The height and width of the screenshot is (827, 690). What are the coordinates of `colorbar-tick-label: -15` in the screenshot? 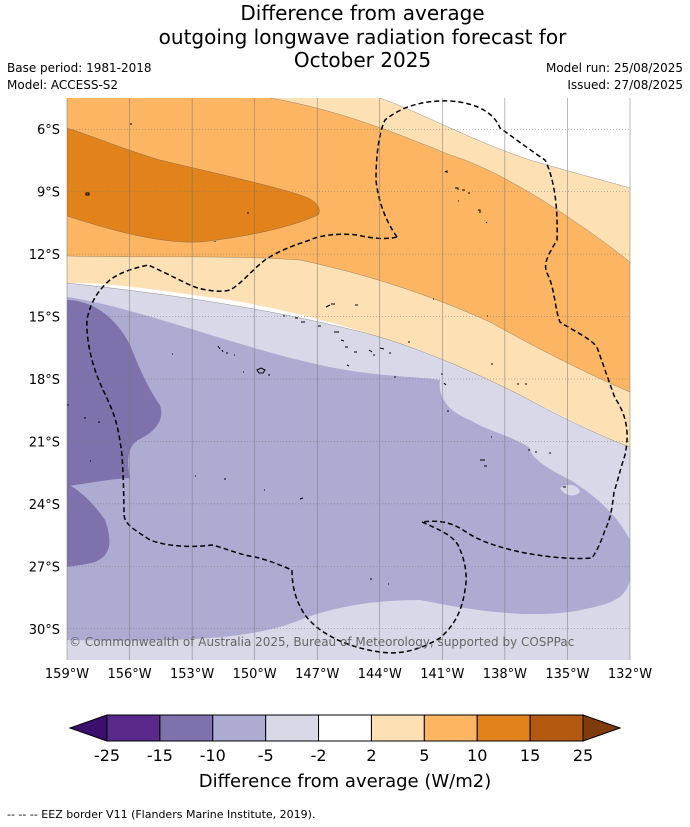 It's located at (160, 755).